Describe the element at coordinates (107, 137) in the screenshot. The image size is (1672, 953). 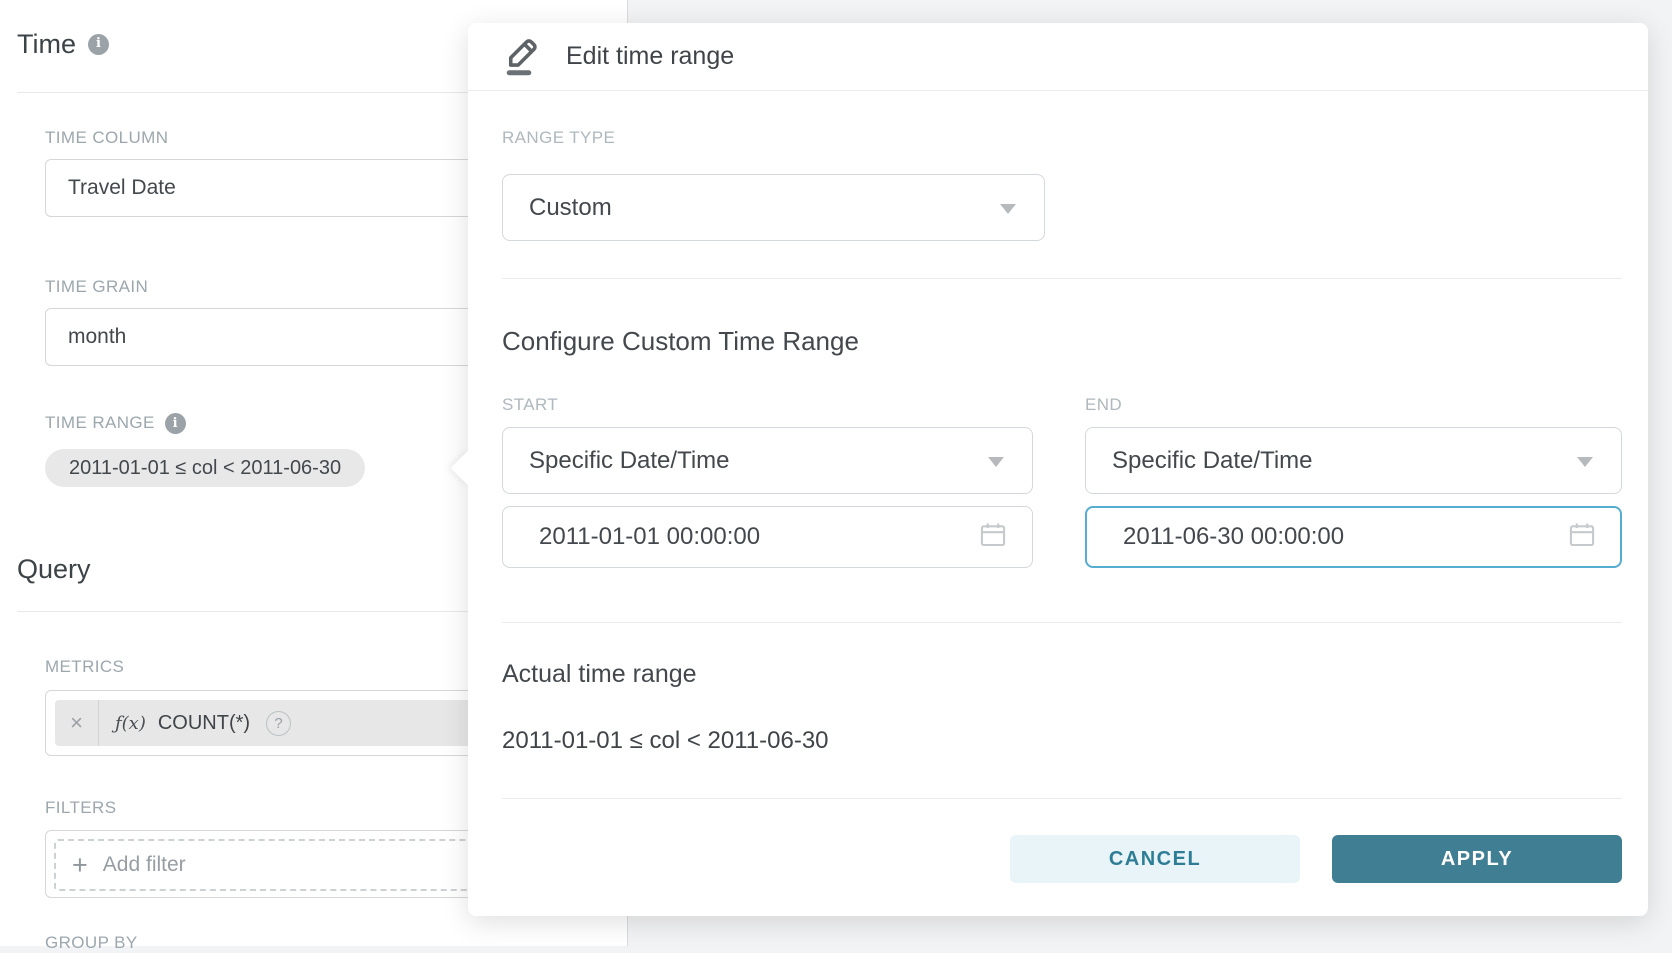
I see `time-column-label: TIME COLUMN` at that location.